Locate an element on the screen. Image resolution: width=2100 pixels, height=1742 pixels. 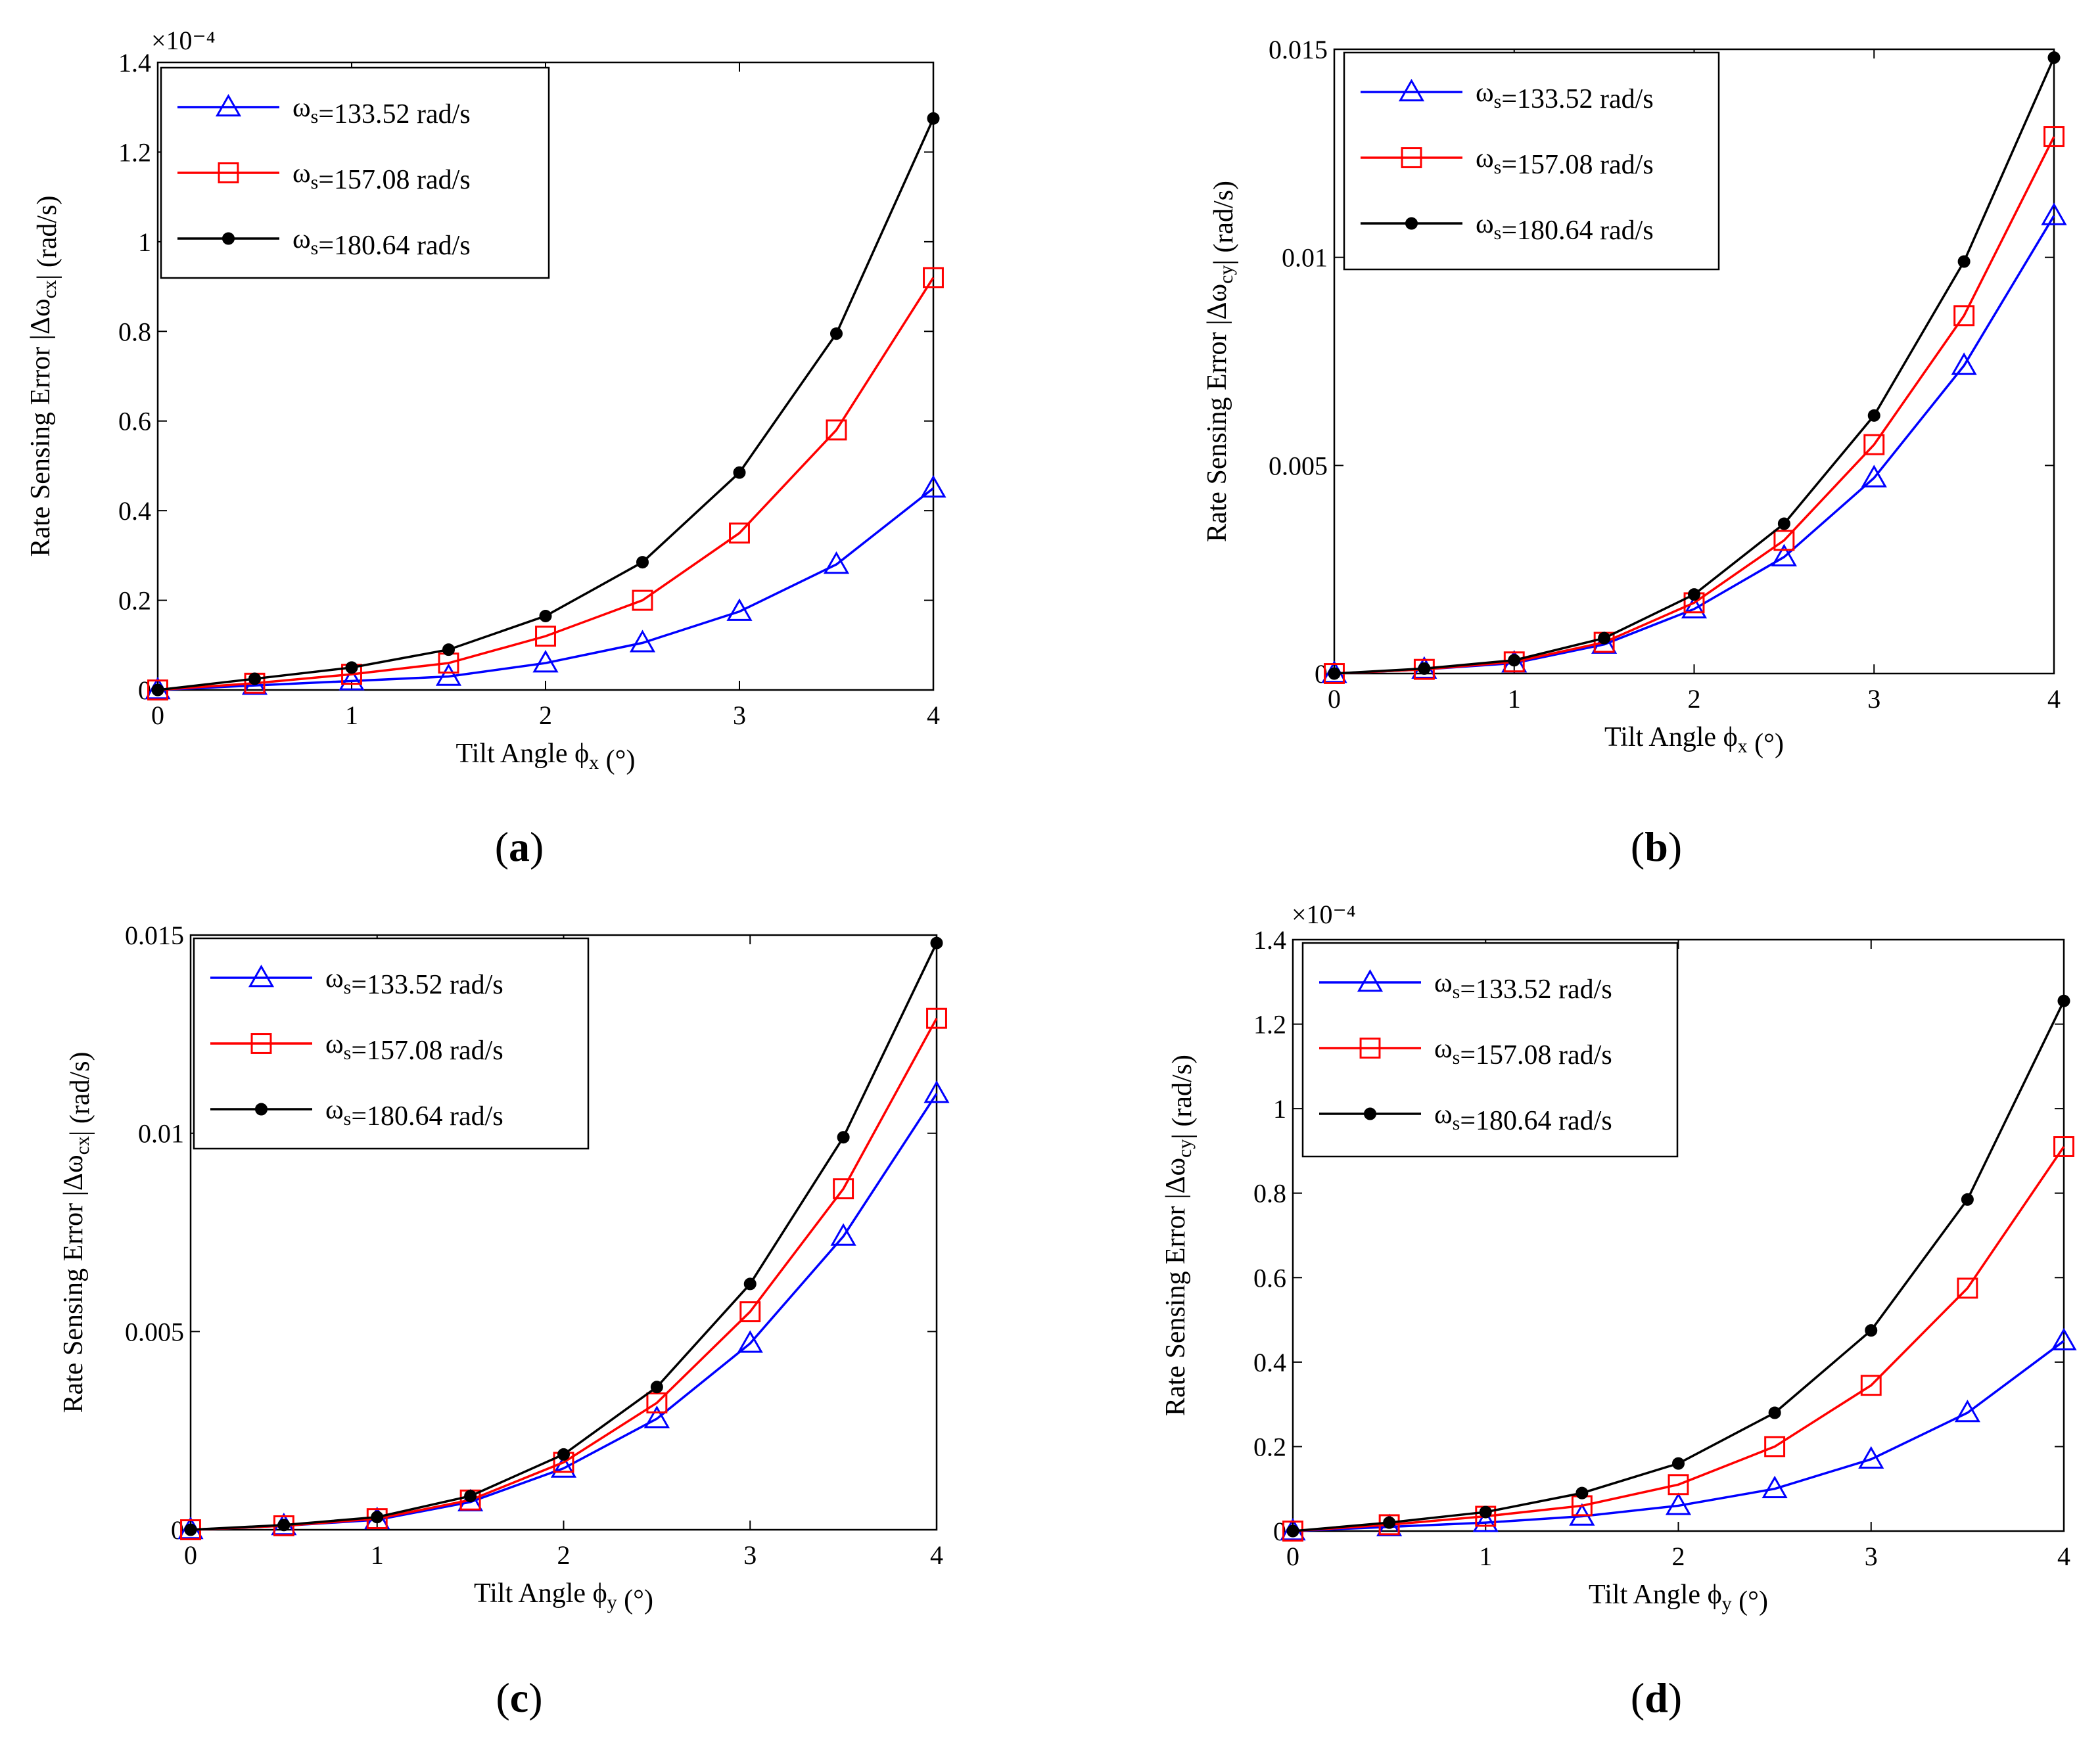
y-tick-label: 0.6 is located at coordinates (1269, 1278).